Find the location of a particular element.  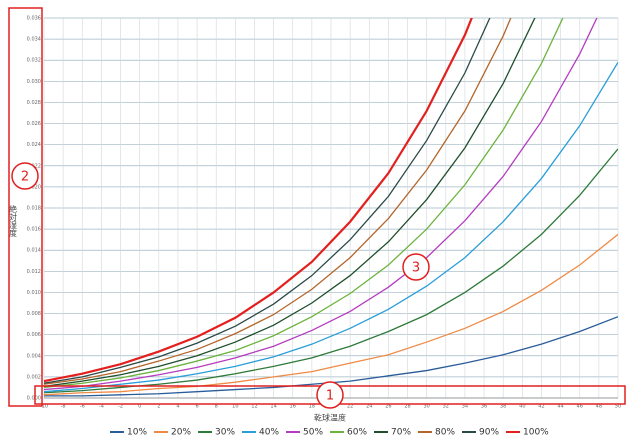

x-tick-label: -6 is located at coordinates (82, 407).